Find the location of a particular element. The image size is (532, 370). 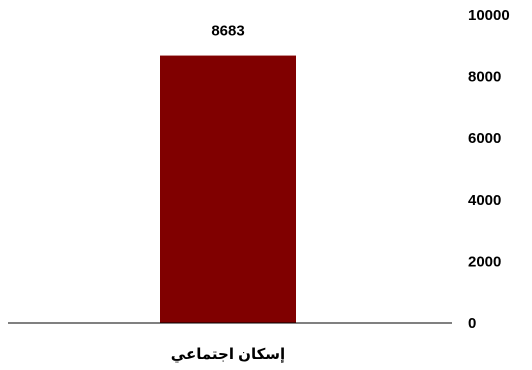

category-label: إسكان اجتماعي is located at coordinates (228, 354).